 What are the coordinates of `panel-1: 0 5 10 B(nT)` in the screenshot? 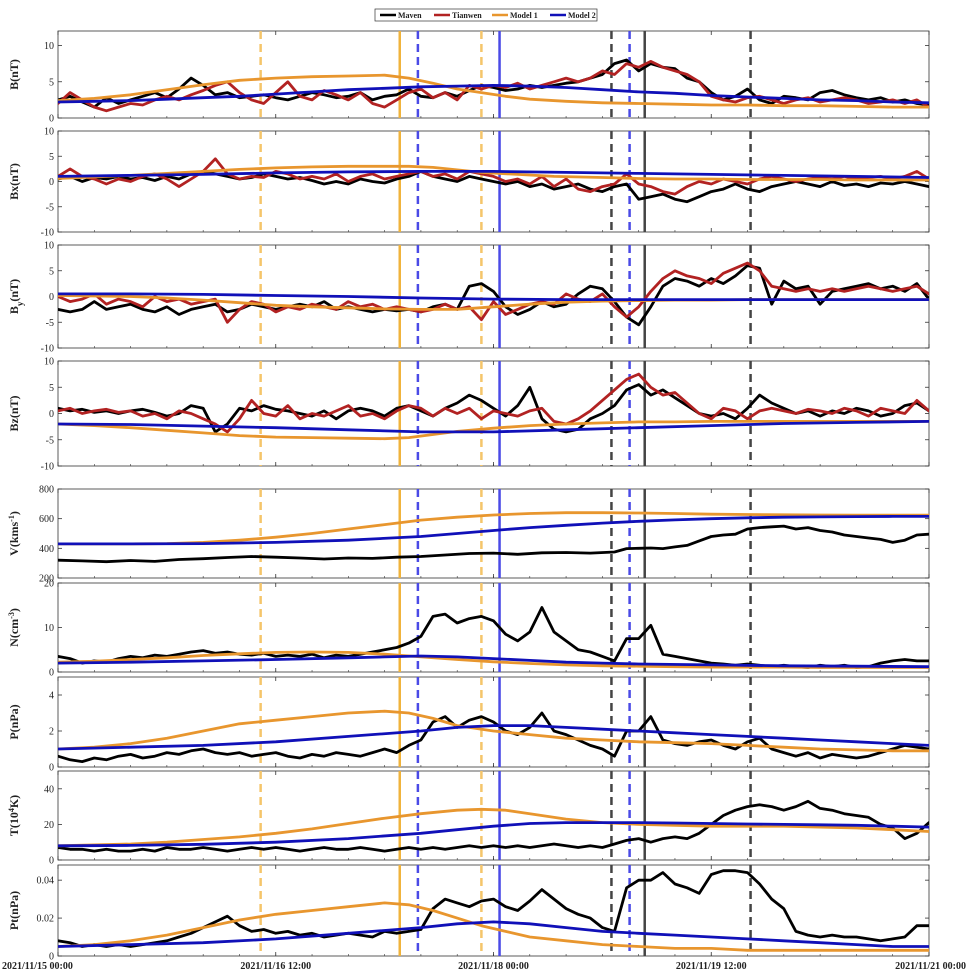 It's located at (468, 77).